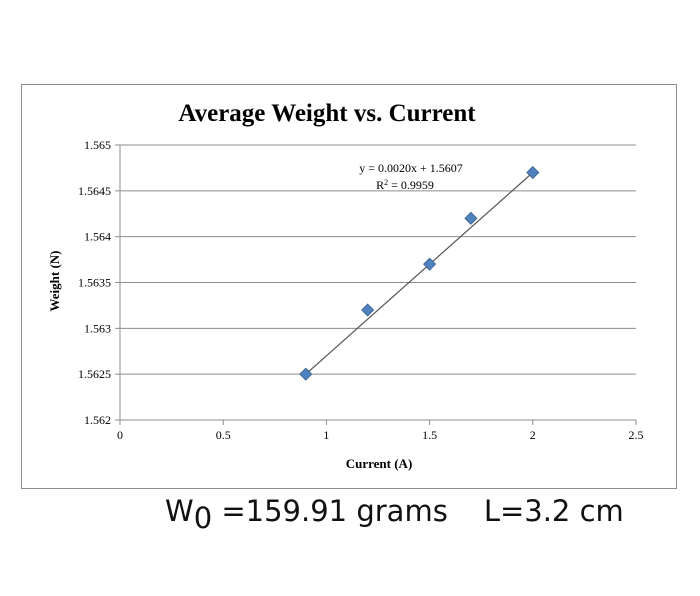 Image resolution: width=700 pixels, height=596 pixels. Describe the element at coordinates (327, 113) in the screenshot. I see `chart-title: Average Weight vs. Current` at that location.